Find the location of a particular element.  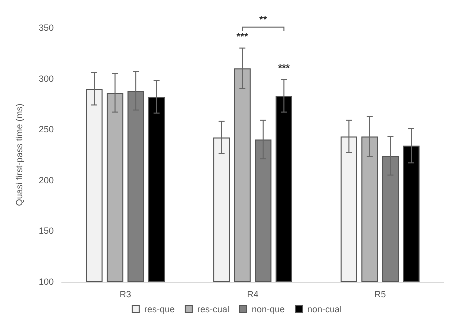

x-tick-label: R3 is located at coordinates (126, 295).